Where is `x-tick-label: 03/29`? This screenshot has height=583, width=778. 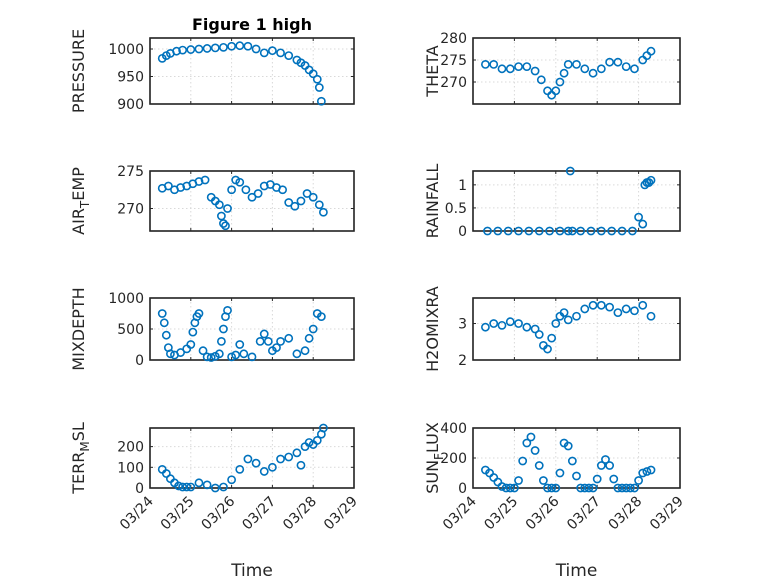 x-tick-label: 03/29 is located at coordinates (341, 514).